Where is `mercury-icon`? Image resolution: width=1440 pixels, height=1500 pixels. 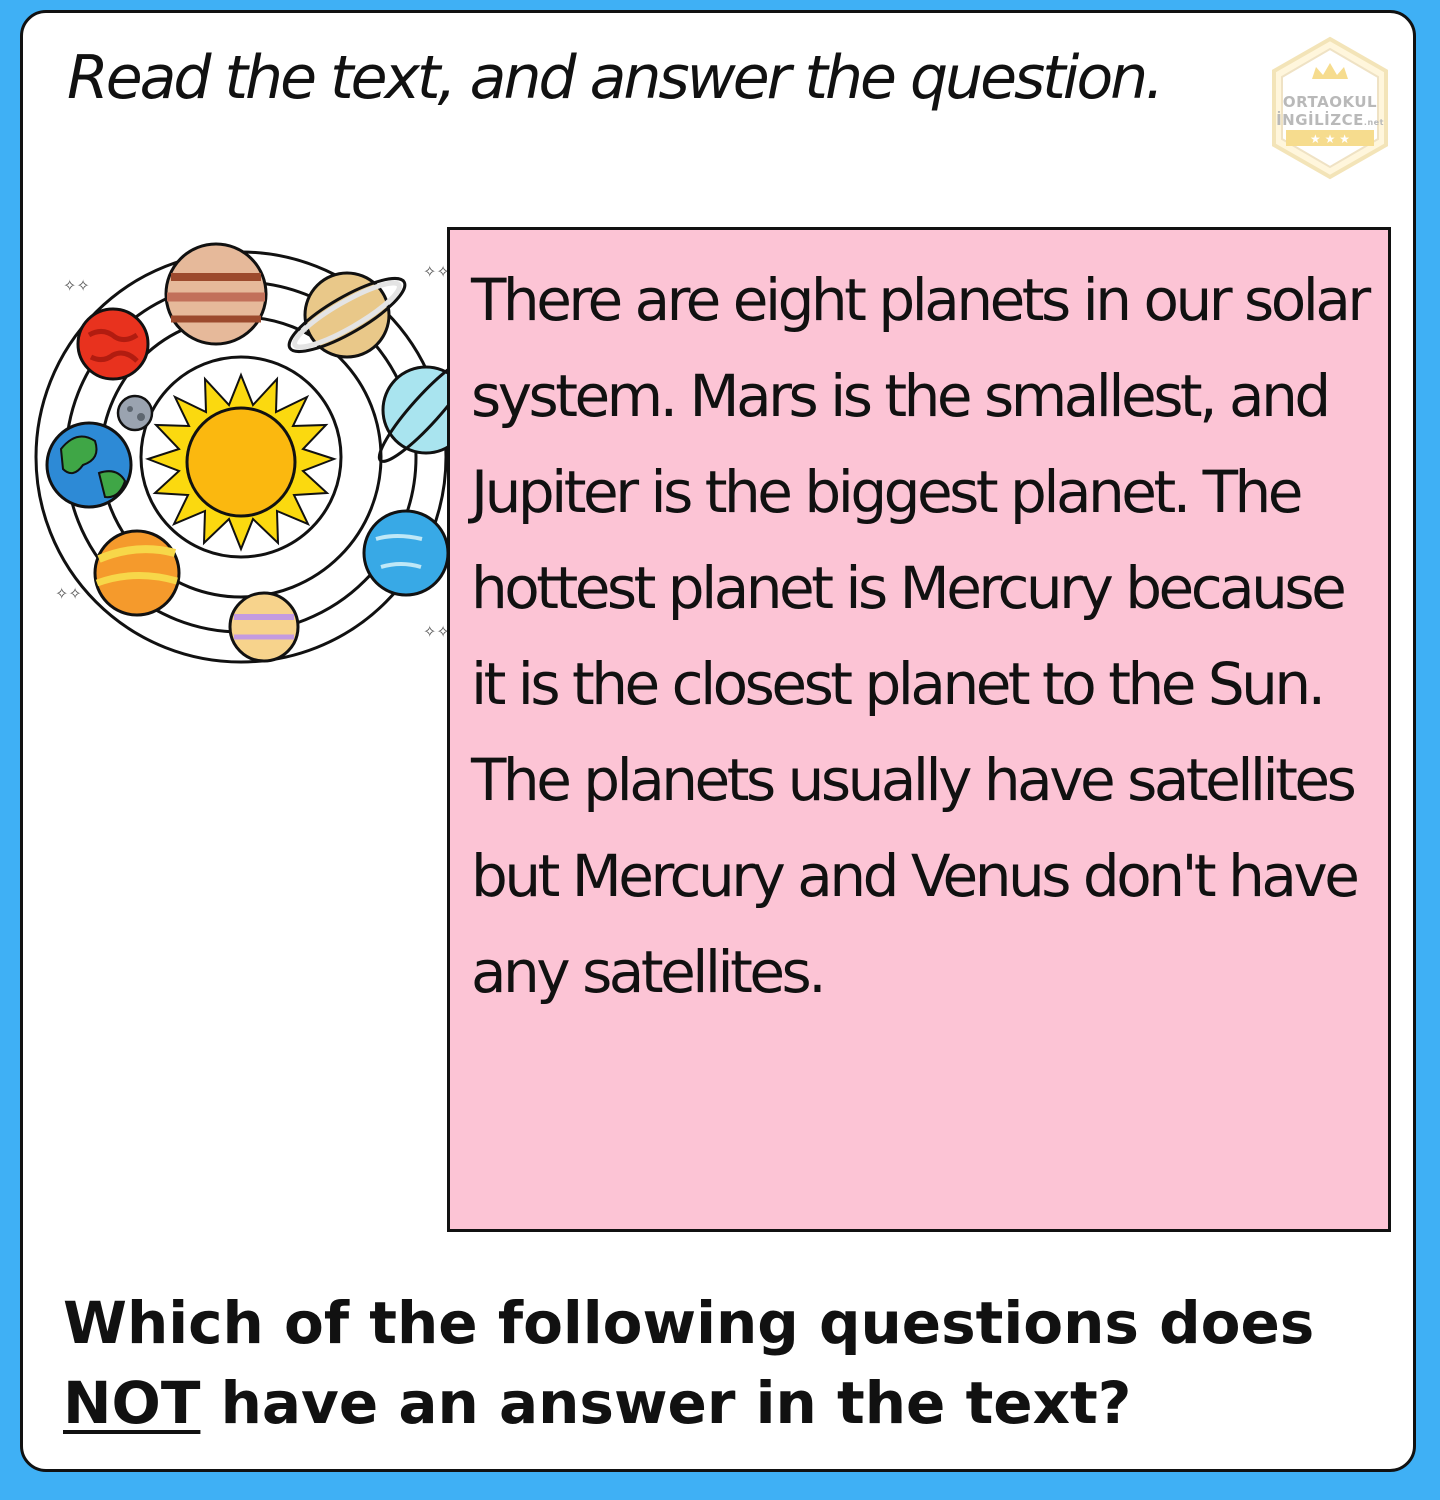 mercury-icon is located at coordinates (135, 413).